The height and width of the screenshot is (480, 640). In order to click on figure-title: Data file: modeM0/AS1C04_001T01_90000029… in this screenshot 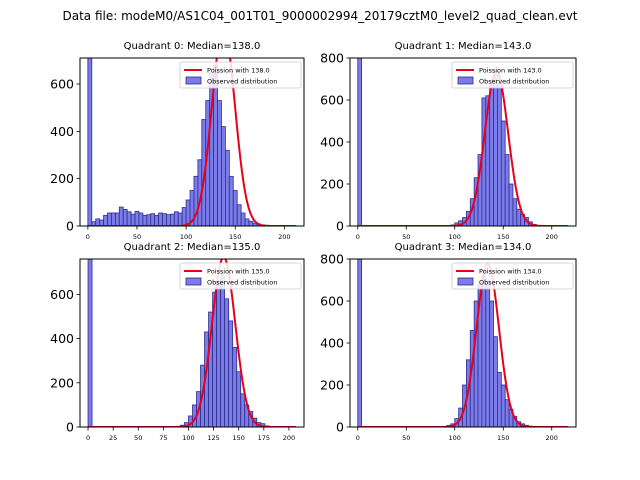, I will do `click(319, 16)`.